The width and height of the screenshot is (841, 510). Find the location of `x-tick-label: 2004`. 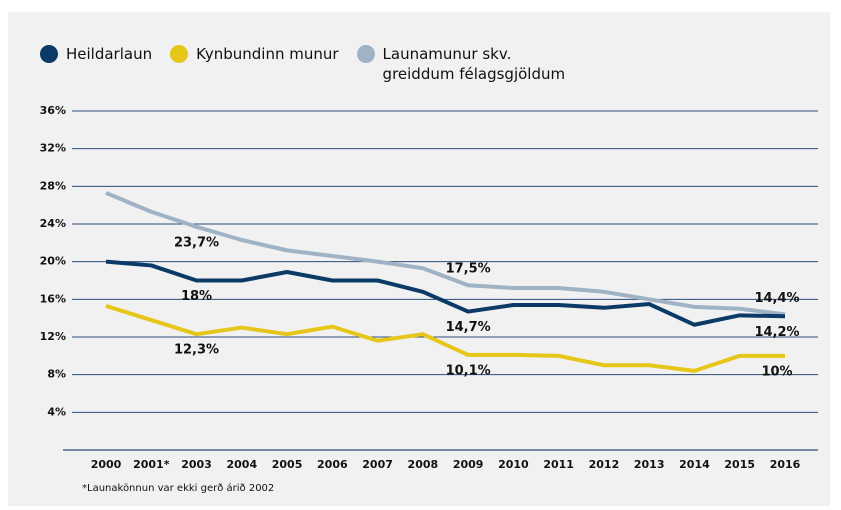

x-tick-label: 2004 is located at coordinates (241, 464).